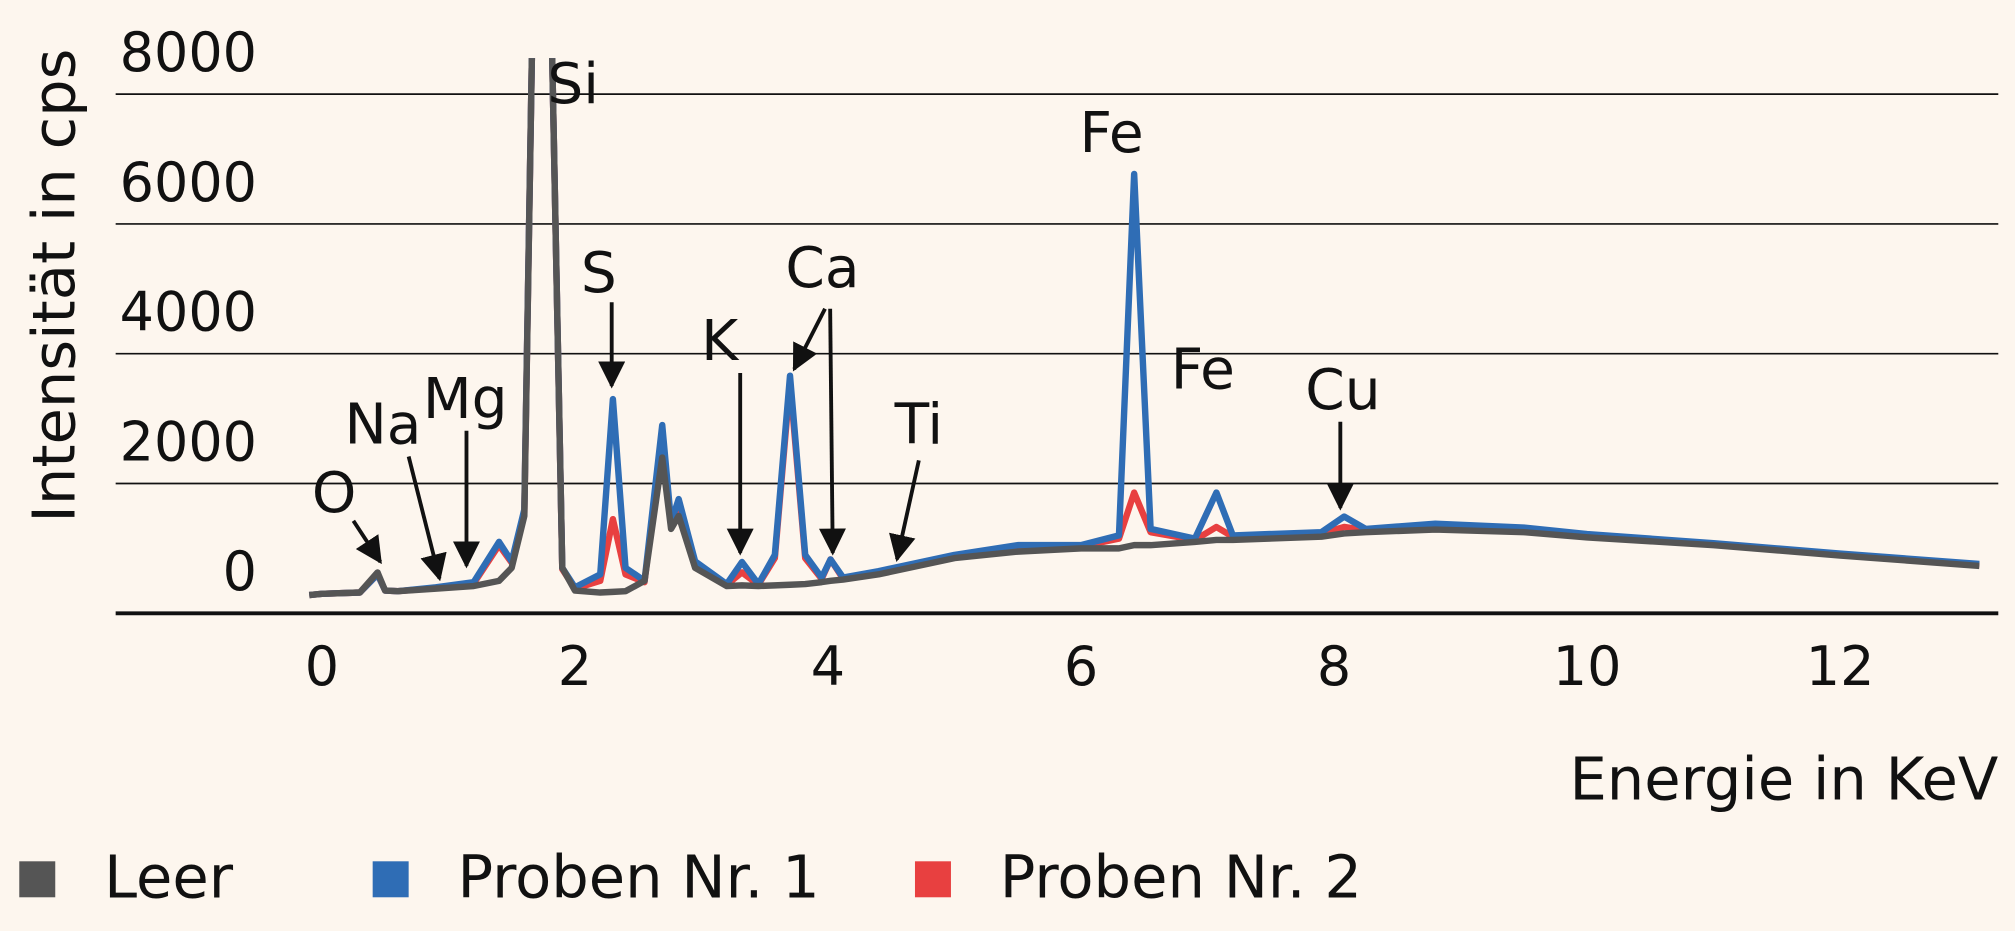  I want to click on y-tick-label: 2000, so click(188, 441).